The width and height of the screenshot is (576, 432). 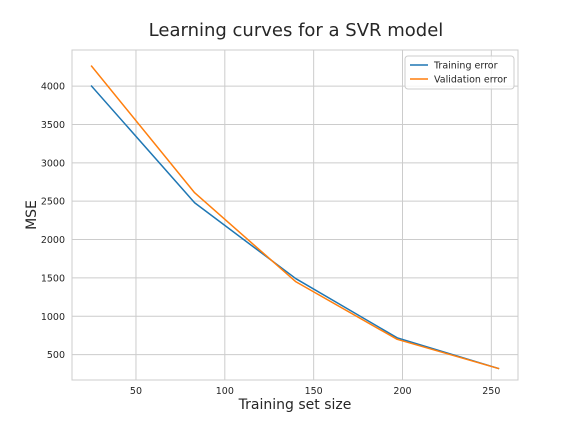 I want to click on x-tick-label: 50, so click(x=136, y=391).